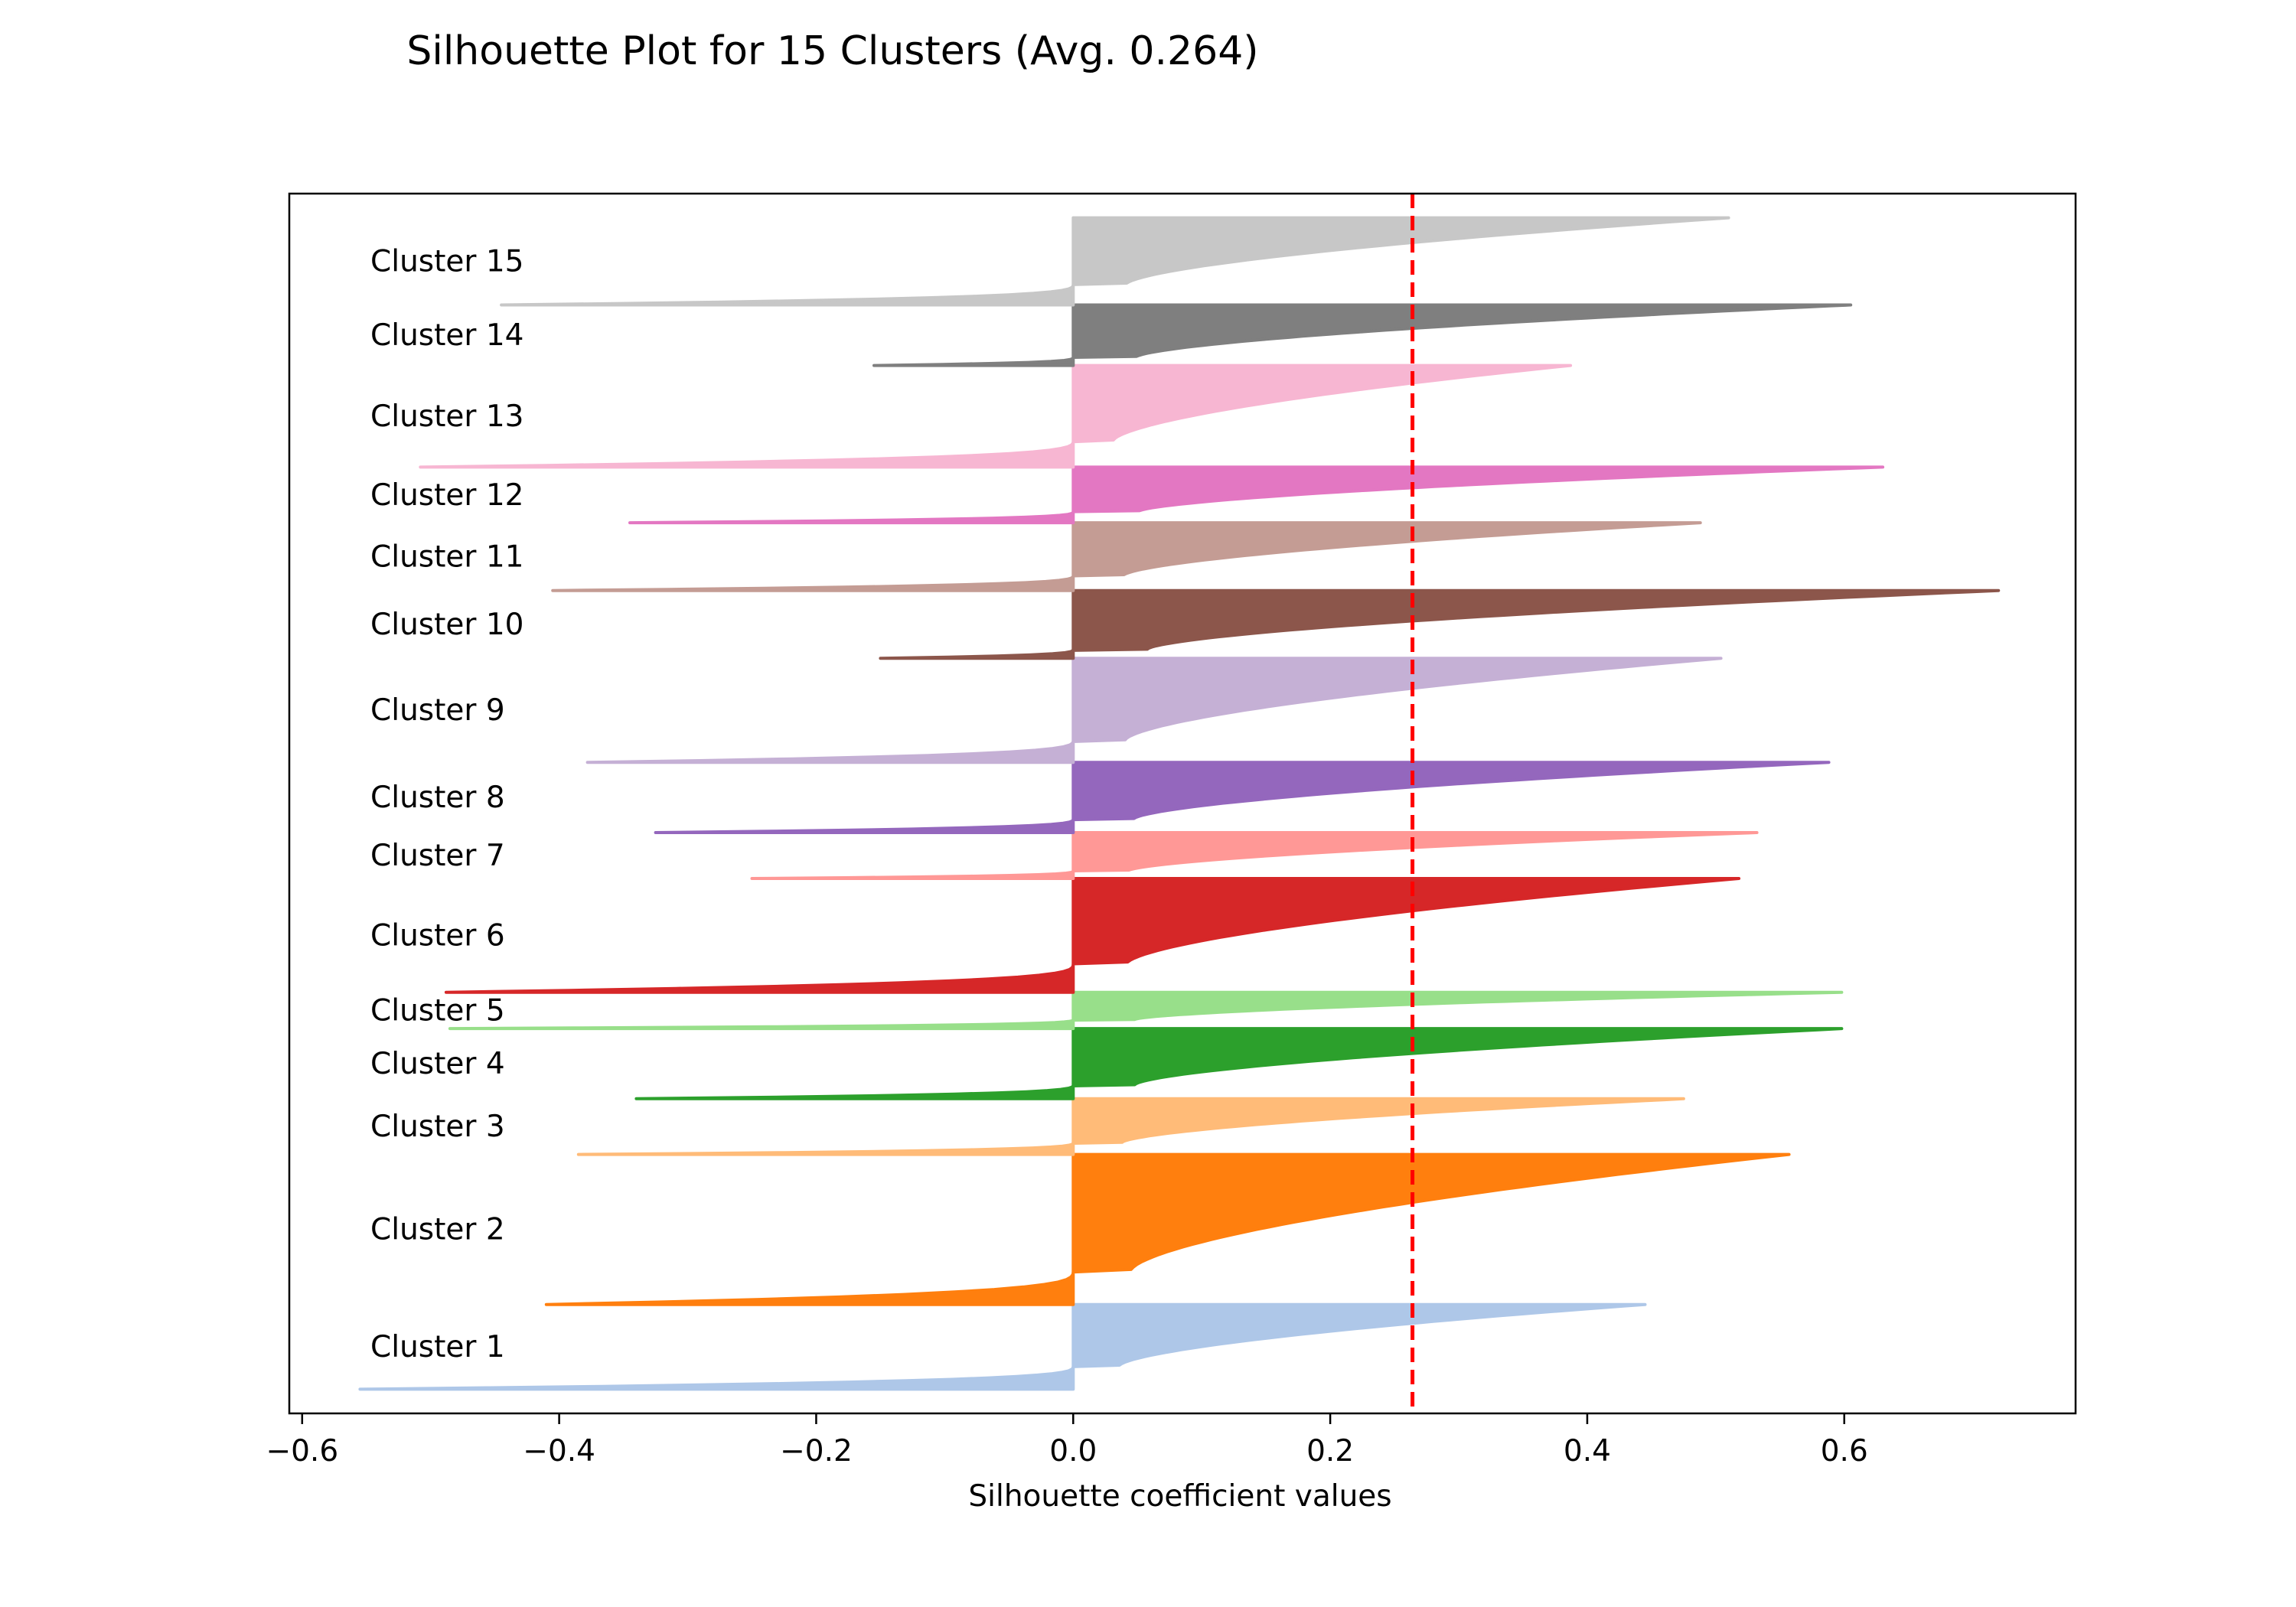  Describe the element at coordinates (1154, 710) in the screenshot. I see `cluster-9-silhouette-area` at that location.